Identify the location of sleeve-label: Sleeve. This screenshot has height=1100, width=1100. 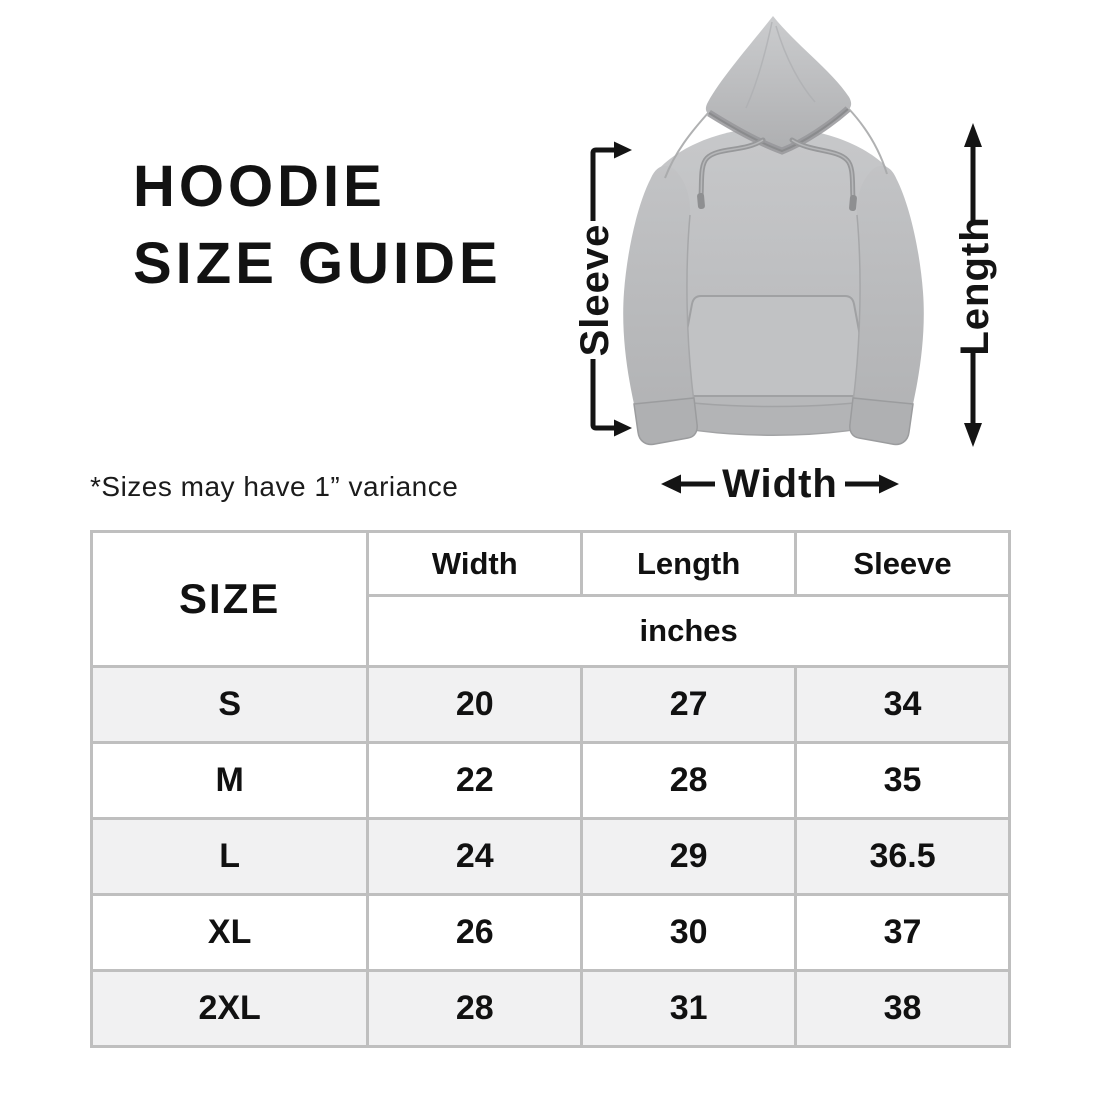
(595, 290).